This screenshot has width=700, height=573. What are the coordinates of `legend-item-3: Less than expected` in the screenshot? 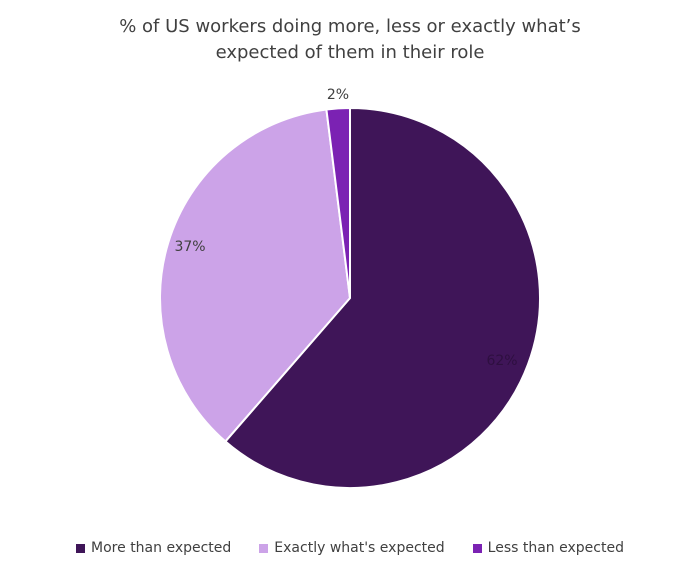 It's located at (548, 548).